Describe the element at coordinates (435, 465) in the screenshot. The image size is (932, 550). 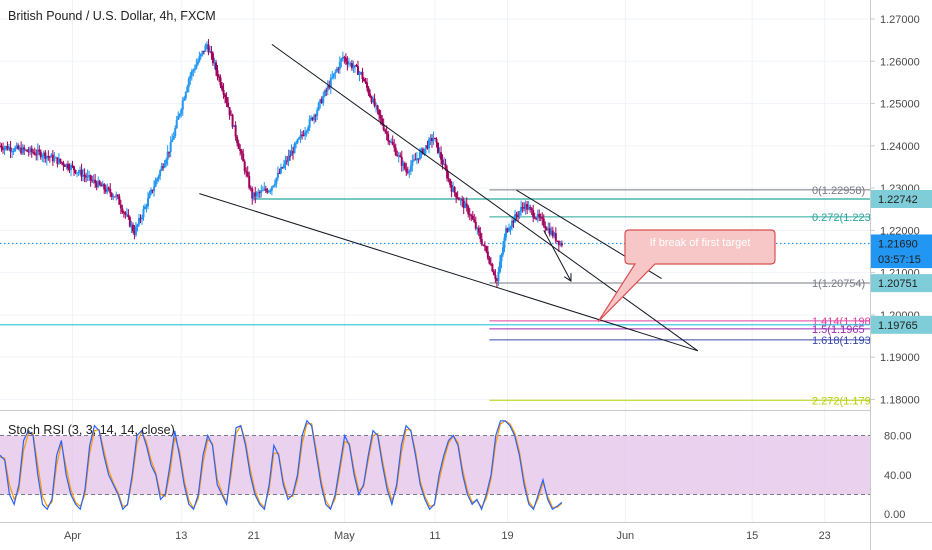
I see `stoch-band` at that location.